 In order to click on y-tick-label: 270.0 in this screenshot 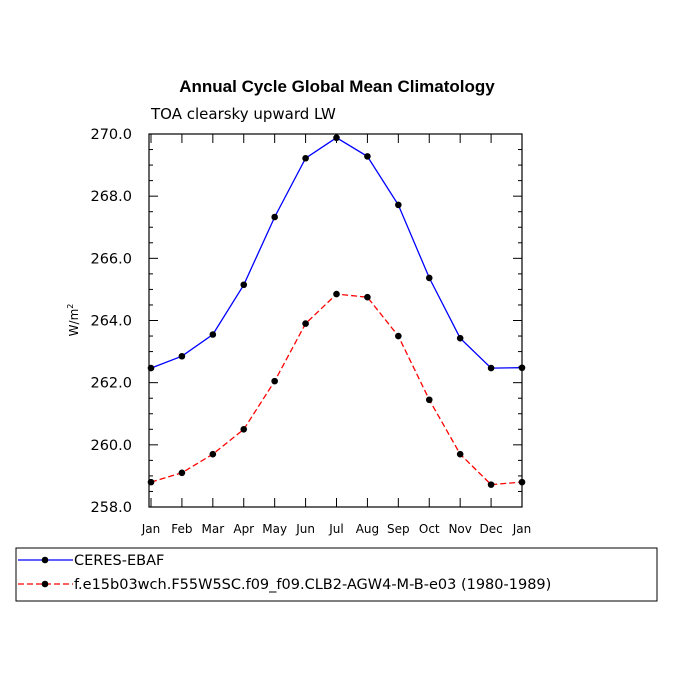, I will do `click(111, 135)`.